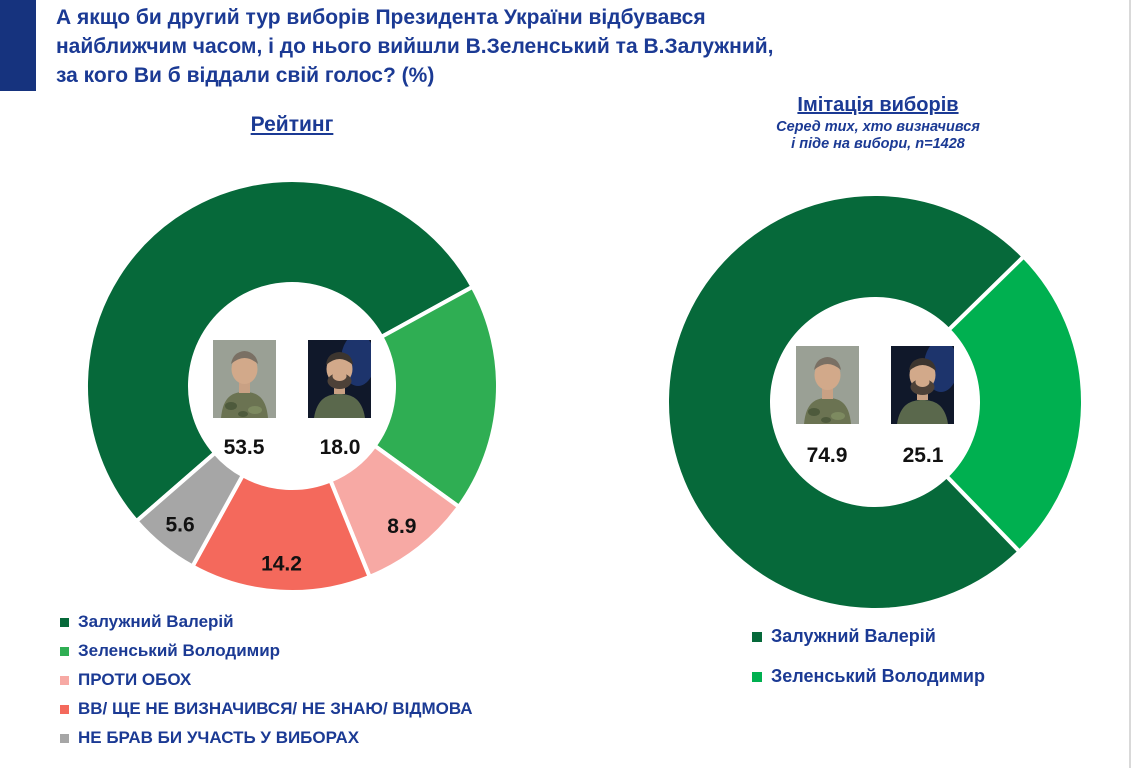 Image resolution: width=1131 pixels, height=768 pixels. Describe the element at coordinates (18, 45) in the screenshot. I see `blue-accent-bar` at that location.